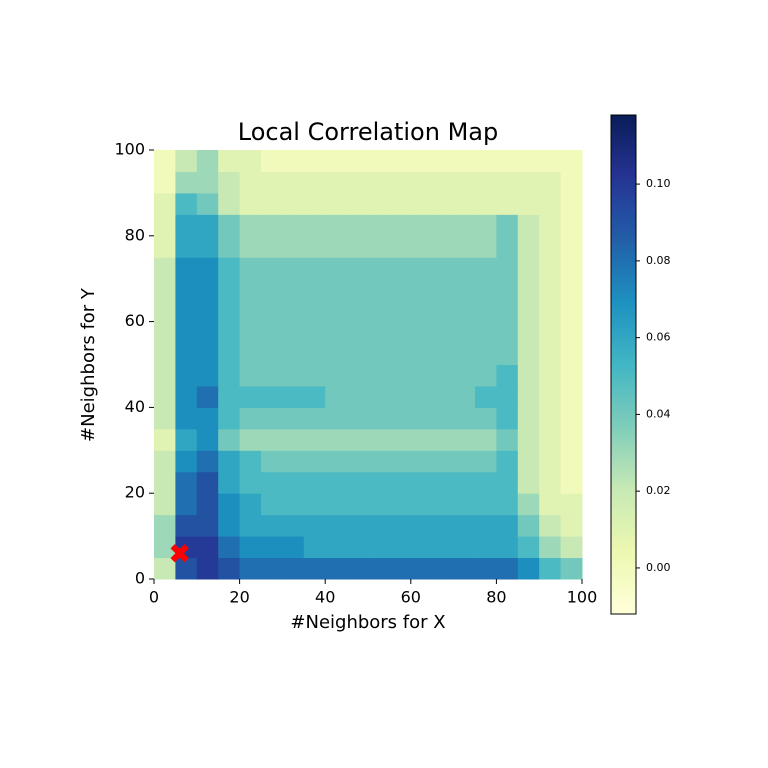  I want to click on x-tick-label: 80, so click(496, 597).